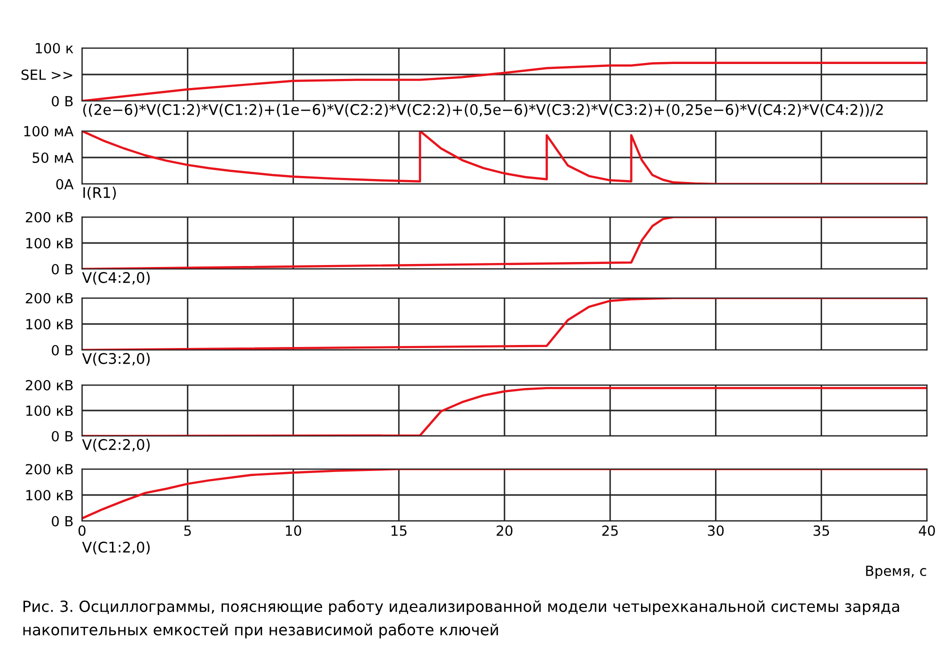 This screenshot has width=937, height=662. What do you see at coordinates (504, 530) in the screenshot?
I see `x-tick-label: 20` at bounding box center [504, 530].